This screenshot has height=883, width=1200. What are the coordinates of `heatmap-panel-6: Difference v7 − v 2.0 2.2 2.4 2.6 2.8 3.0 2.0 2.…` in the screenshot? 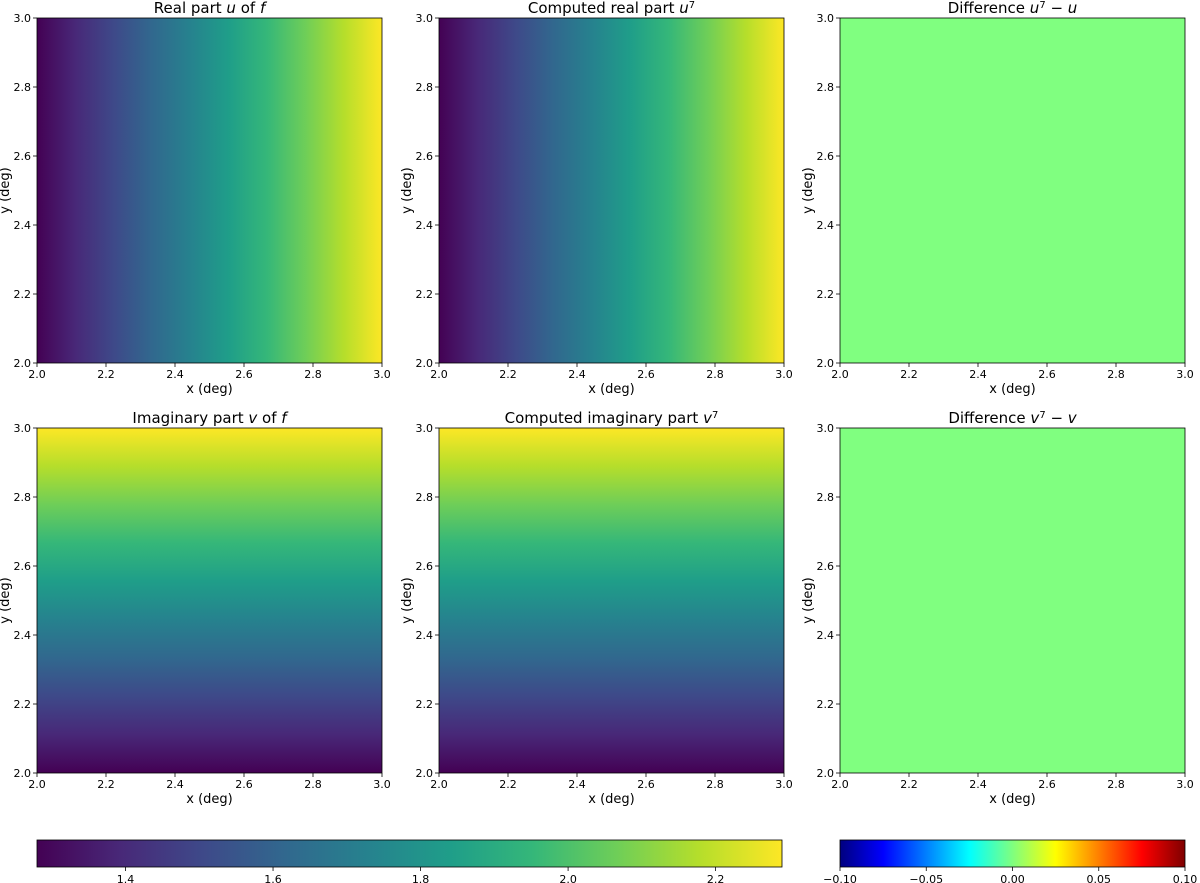 It's located at (997, 608).